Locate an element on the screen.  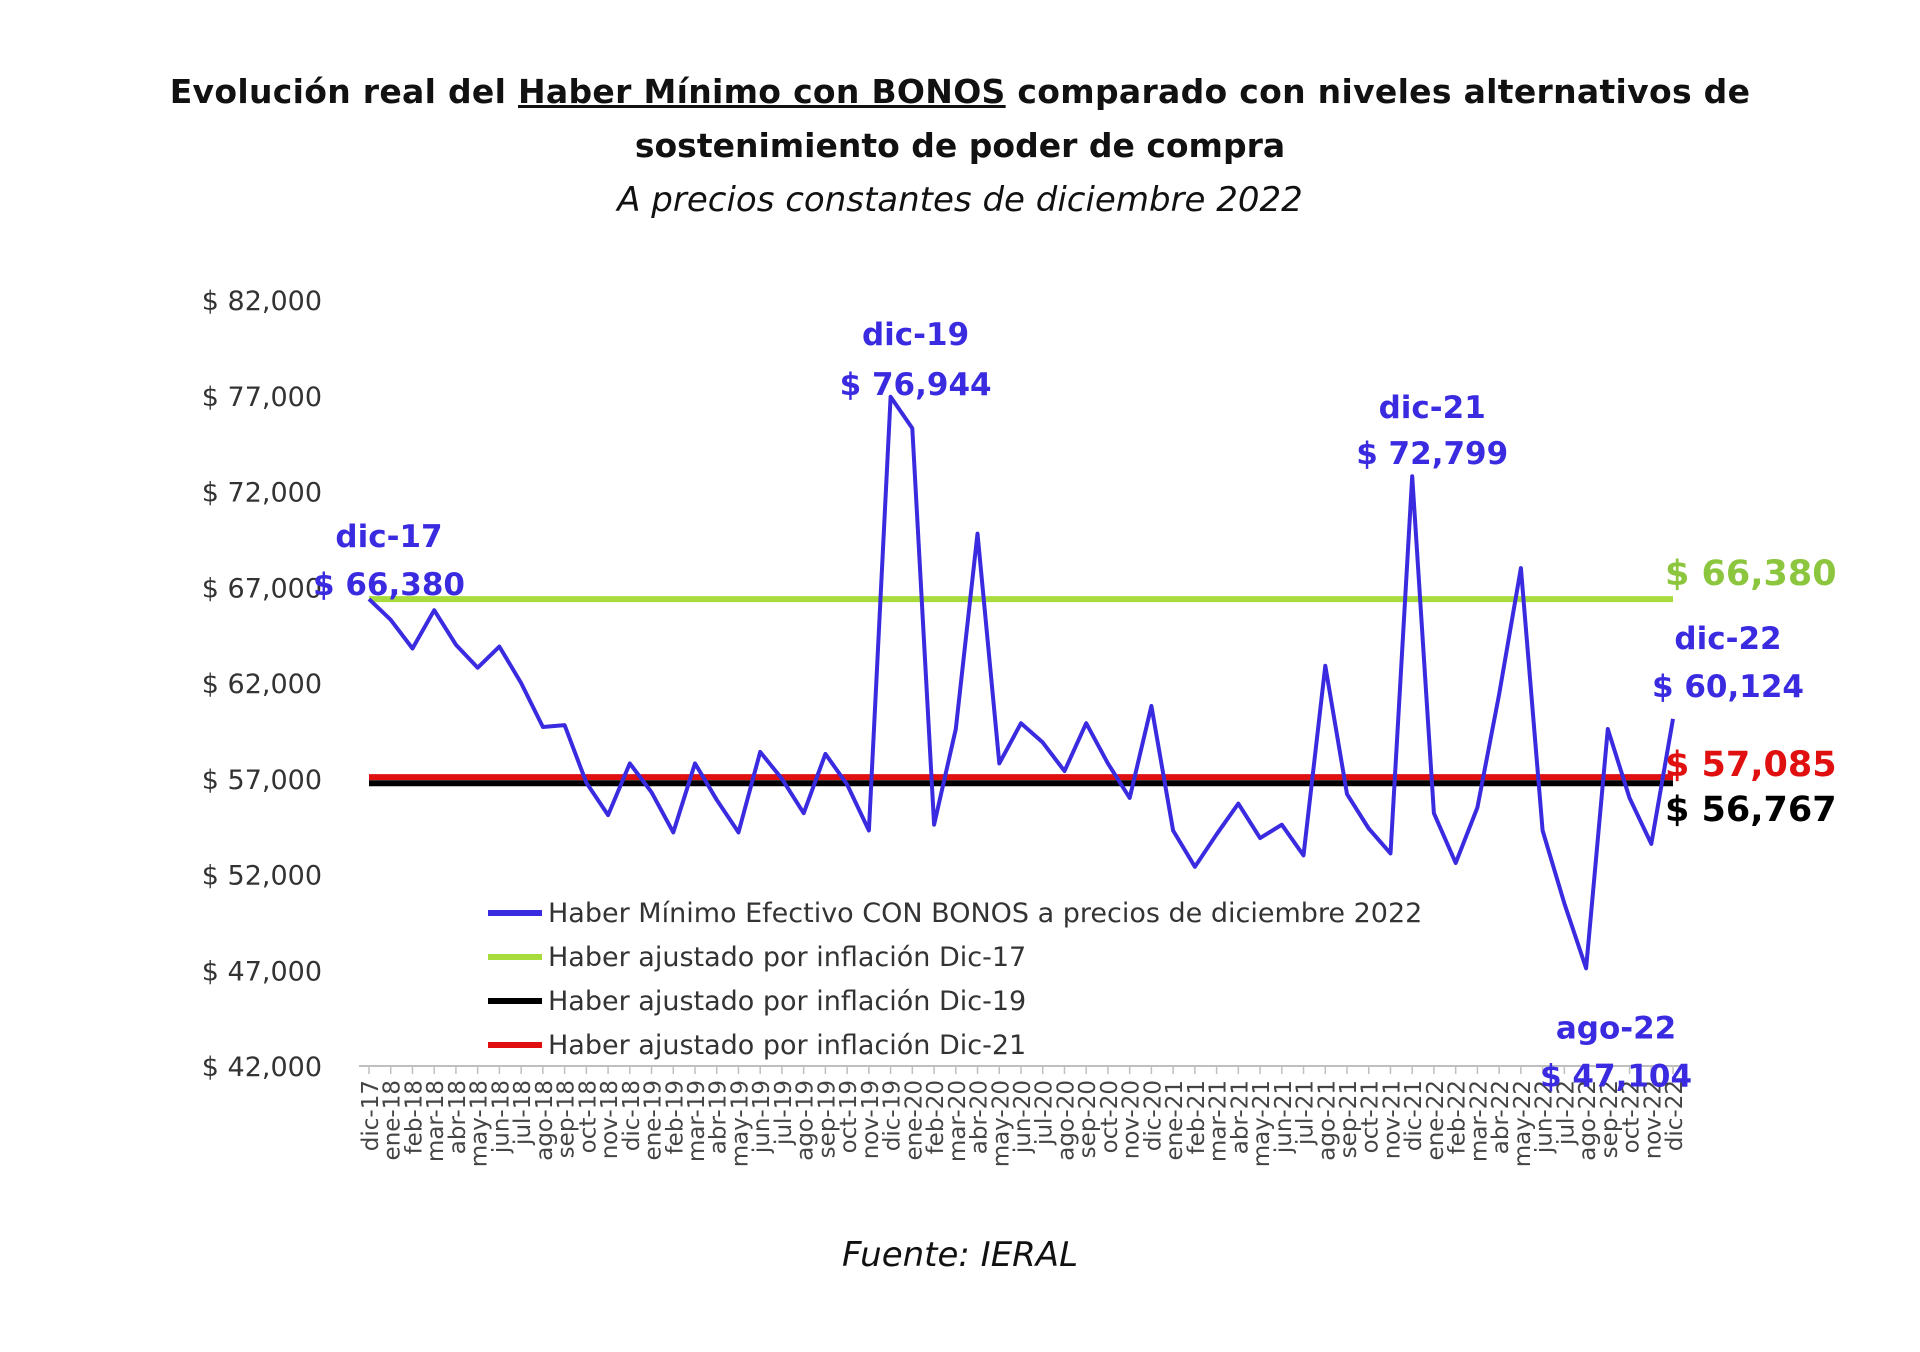
x-tick-label: sep-18 is located at coordinates (567, 1119).